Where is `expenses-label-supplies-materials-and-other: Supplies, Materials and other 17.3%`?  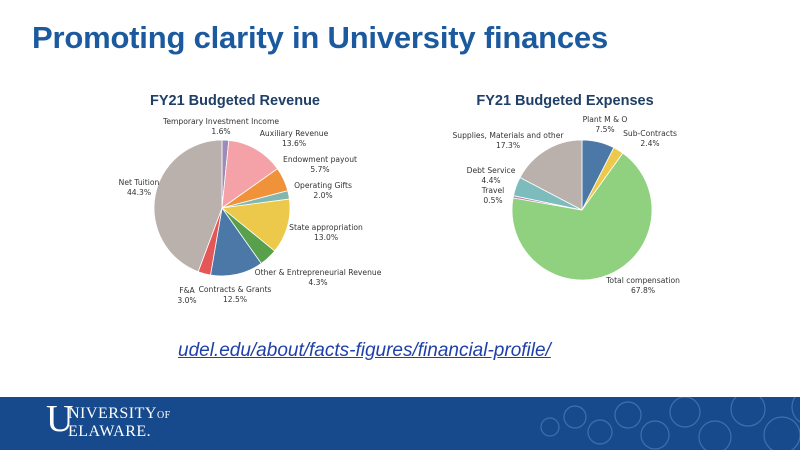 expenses-label-supplies-materials-and-other: Supplies, Materials and other 17.3% is located at coordinates (508, 140).